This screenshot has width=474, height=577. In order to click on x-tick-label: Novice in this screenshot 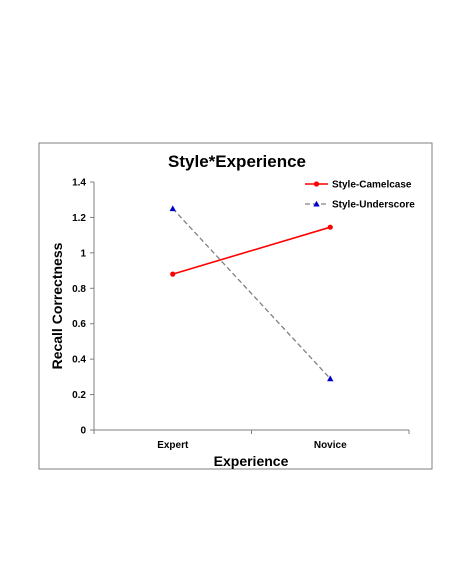, I will do `click(330, 445)`.